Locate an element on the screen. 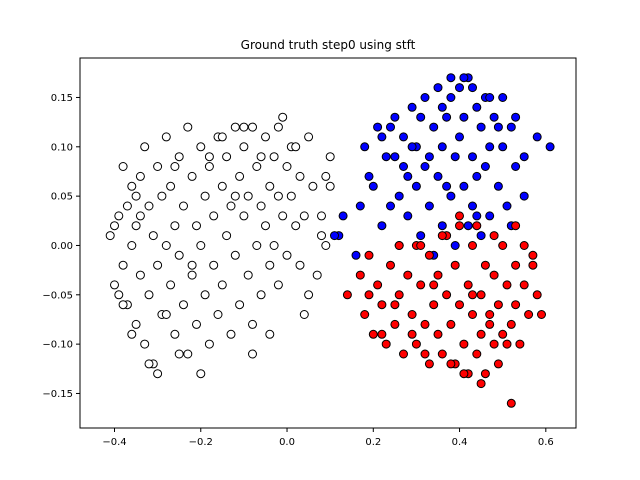 The image size is (640, 480). y-tick-label: −0.05 is located at coordinates (57, 295).